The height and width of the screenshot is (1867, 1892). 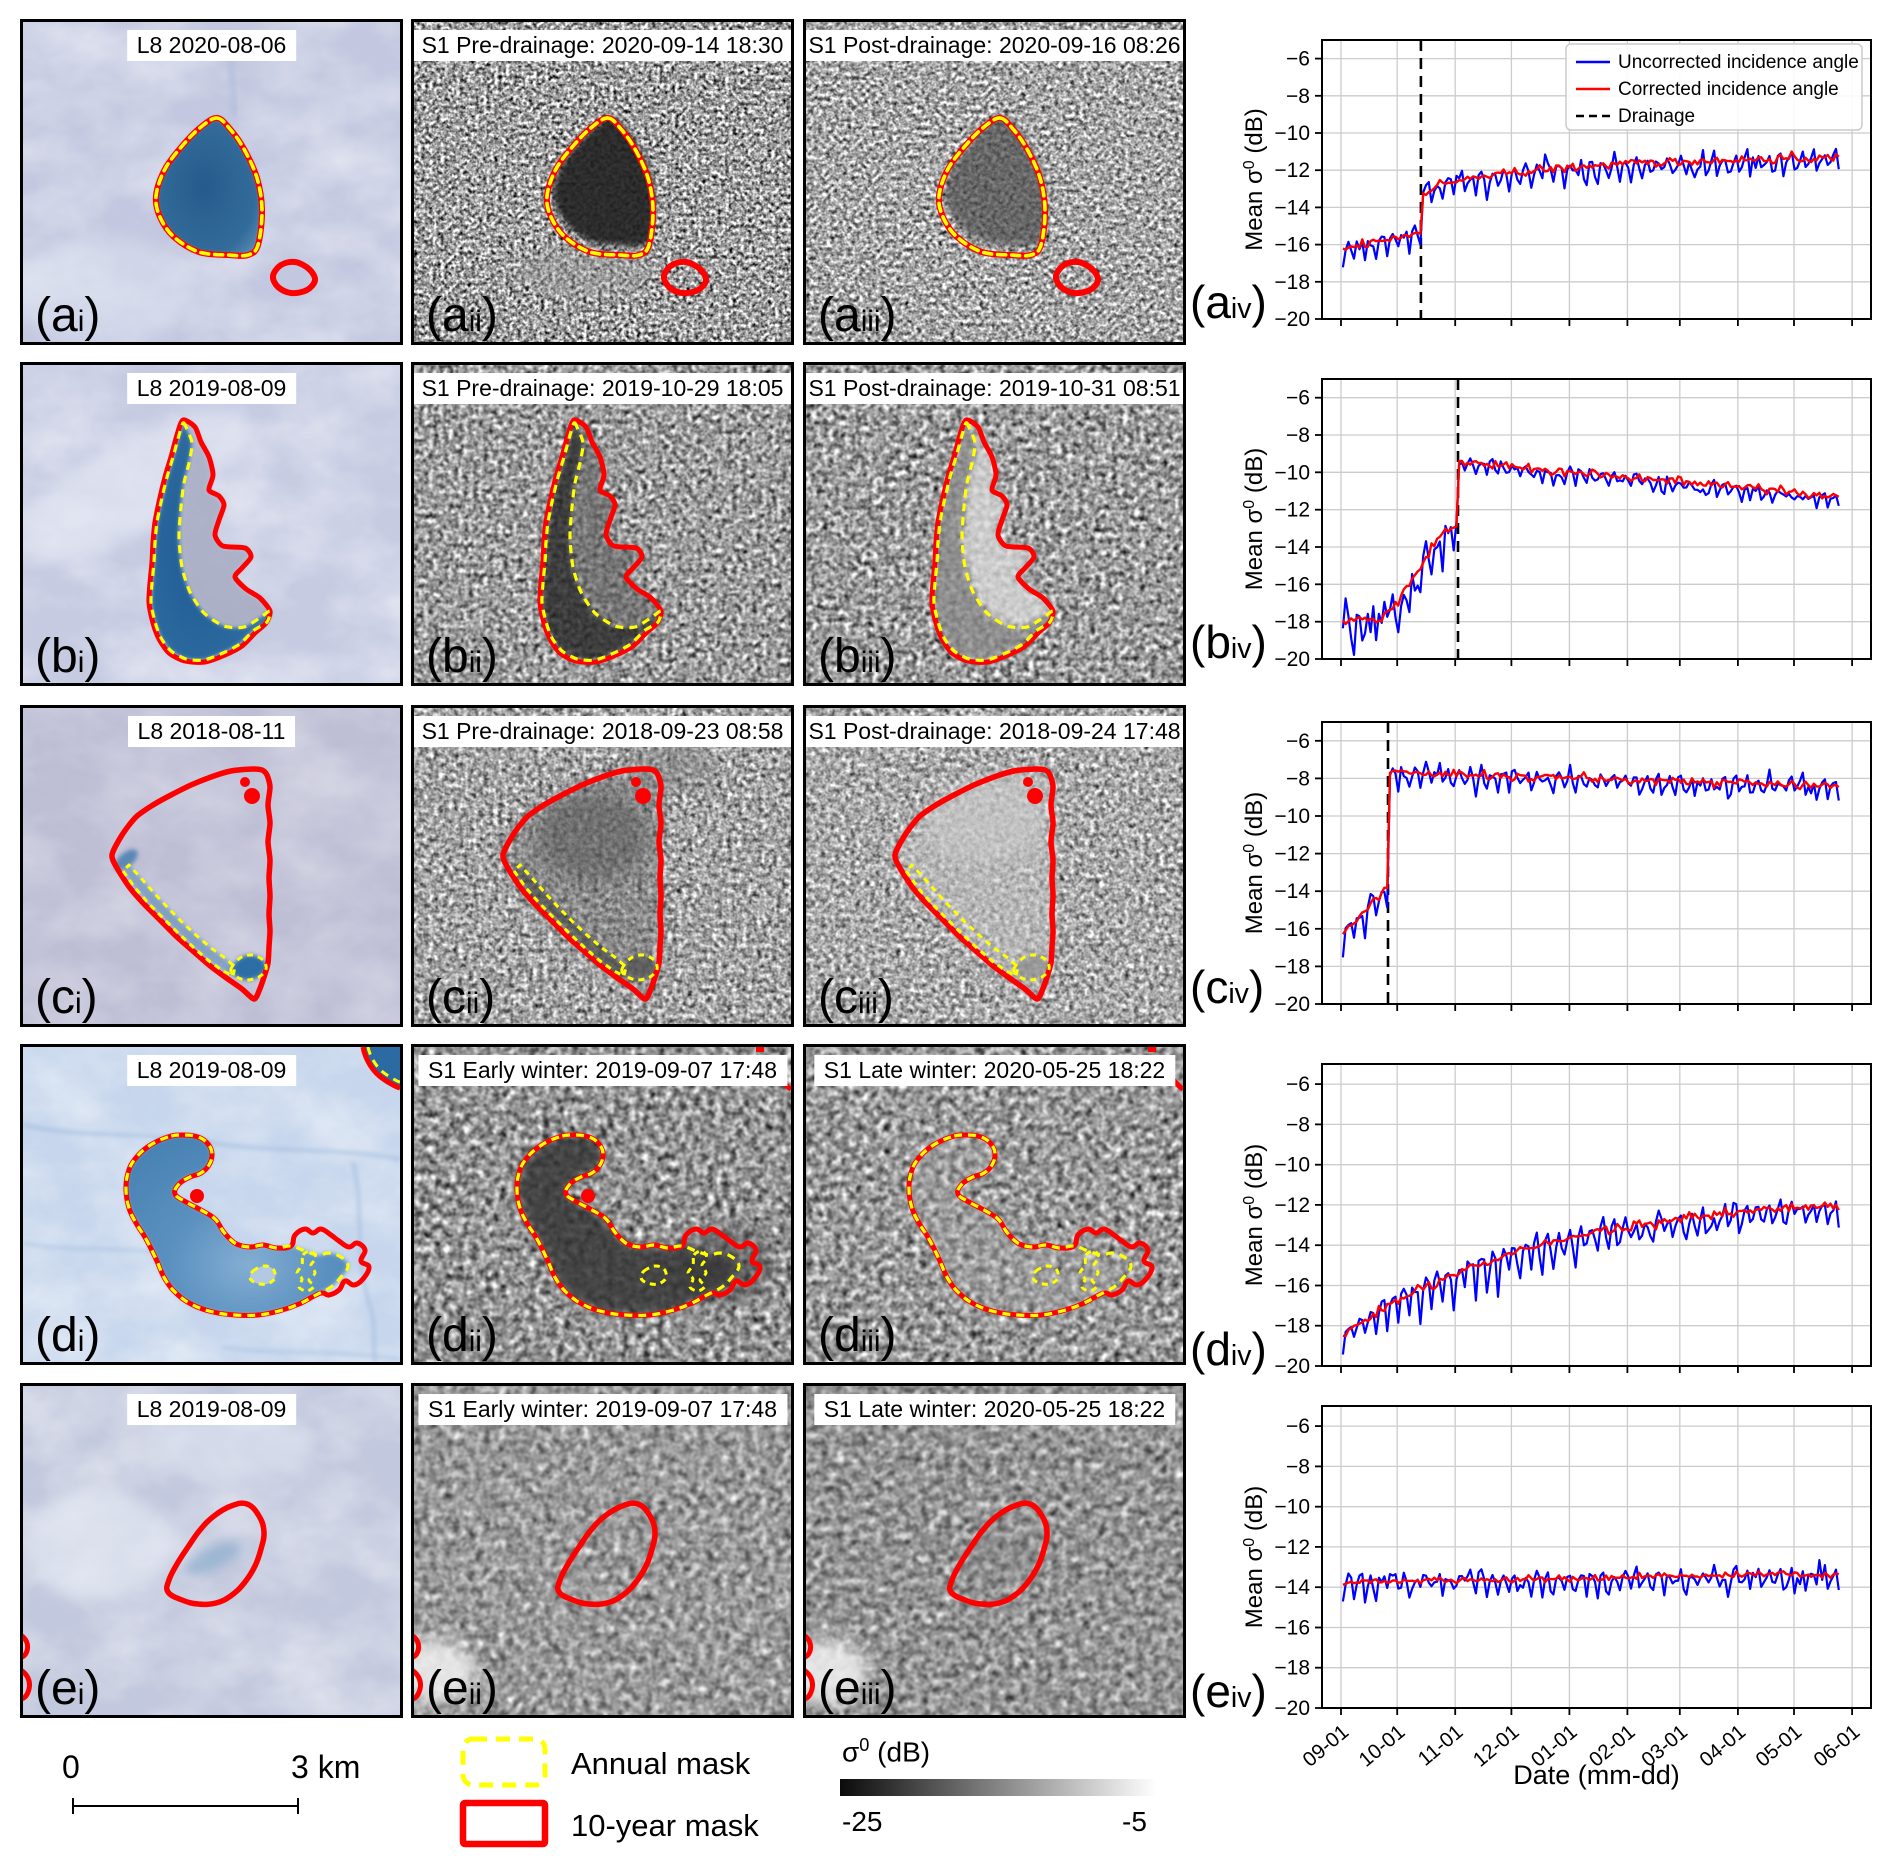 I want to click on svg-text: 09-01, so click(x=1325, y=1745).